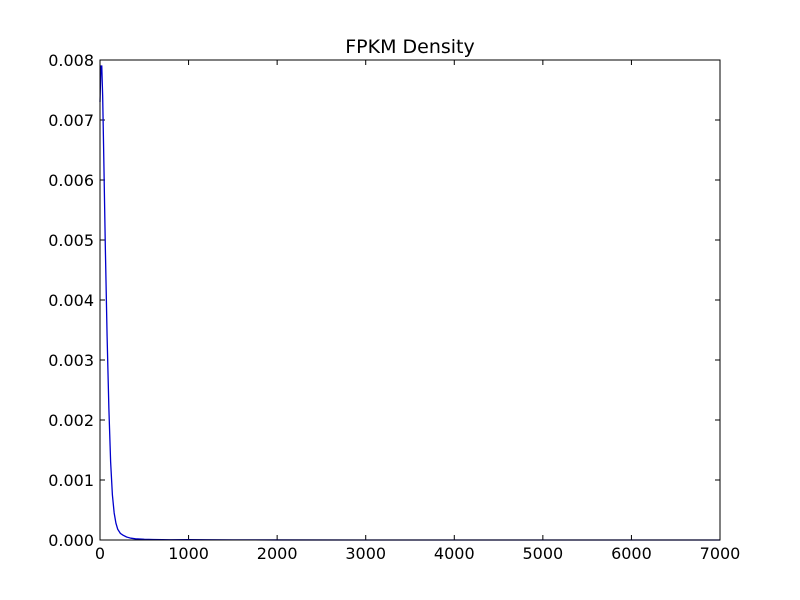 The height and width of the screenshot is (600, 800). What do you see at coordinates (71, 60) in the screenshot?
I see `y-tick-label: 0.008` at bounding box center [71, 60].